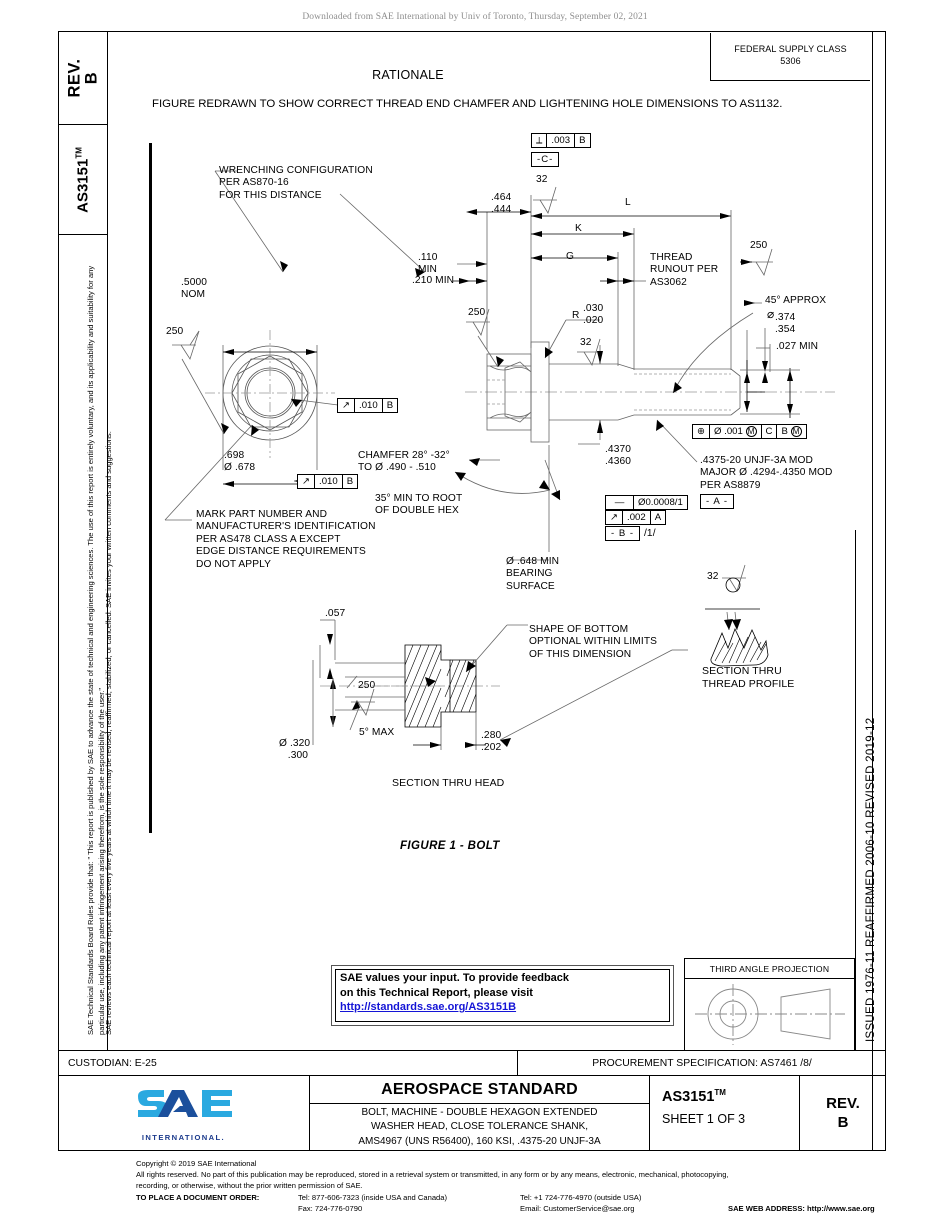  Describe the element at coordinates (419, 505) in the screenshot. I see `note-35-min-root: 35° MIN TO ROOT OF DOUBLE HEX` at that location.